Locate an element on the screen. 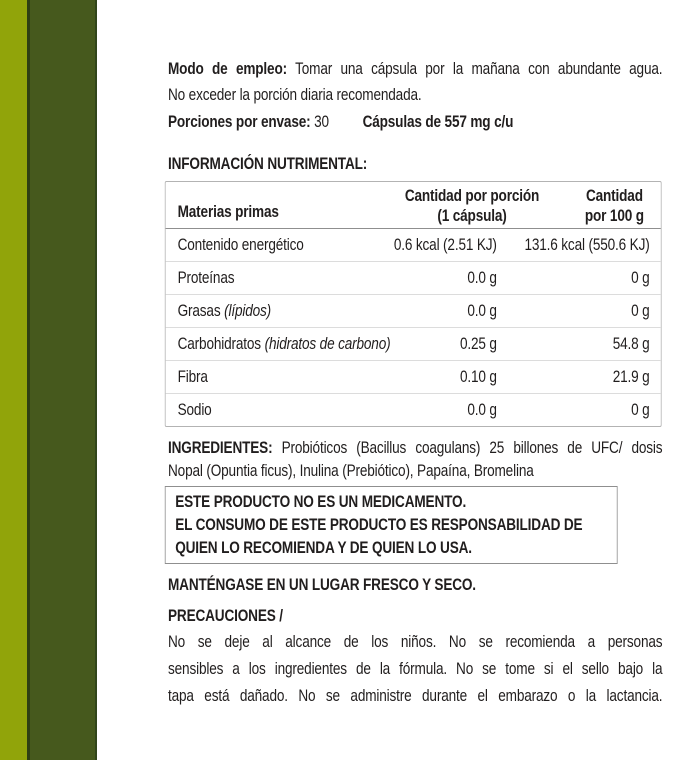  row-label-text: Proteínas is located at coordinates (206, 277).